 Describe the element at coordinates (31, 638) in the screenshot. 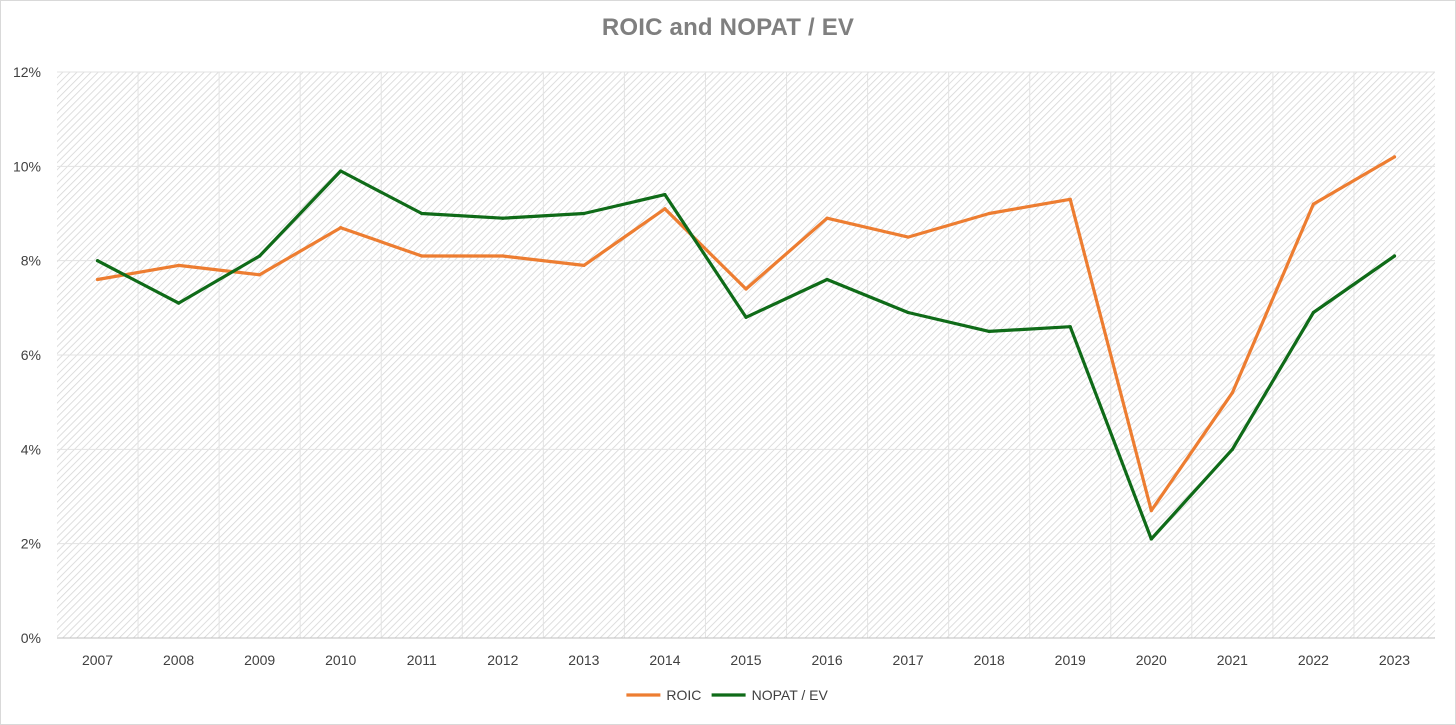

I see `y-tick-label: 0%` at that location.